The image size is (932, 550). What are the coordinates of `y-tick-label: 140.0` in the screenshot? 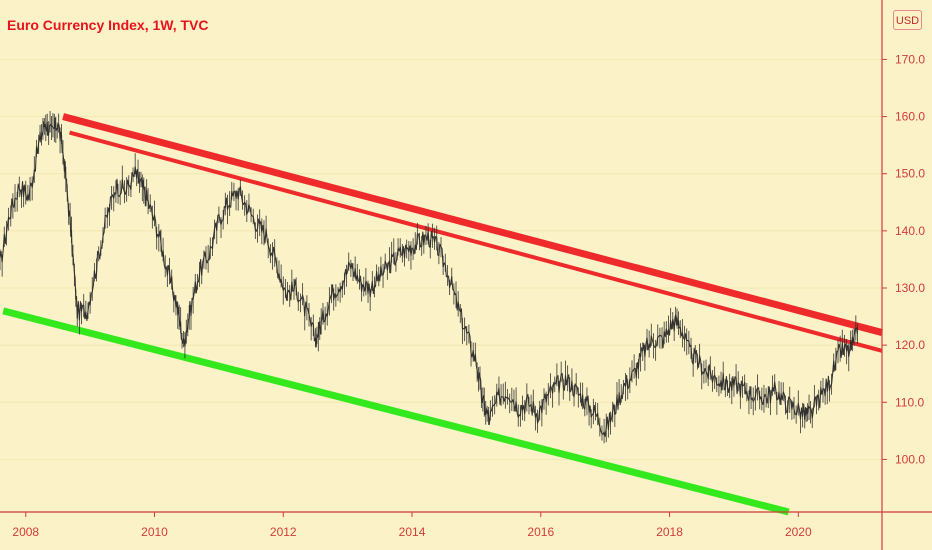 It's located at (910, 231).